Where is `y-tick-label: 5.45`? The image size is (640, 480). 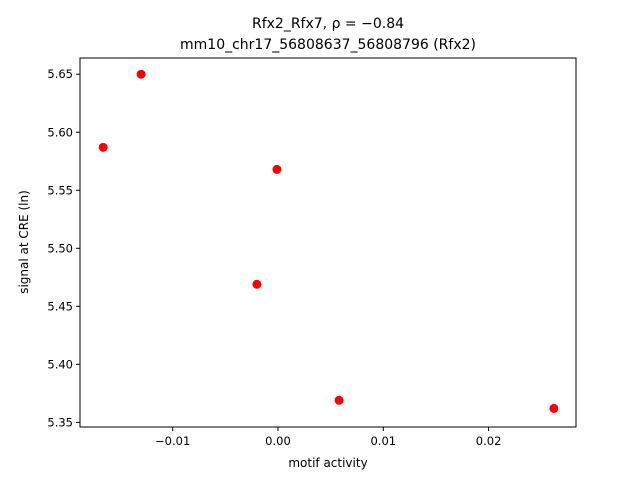
y-tick-label: 5.45 is located at coordinates (60, 306).